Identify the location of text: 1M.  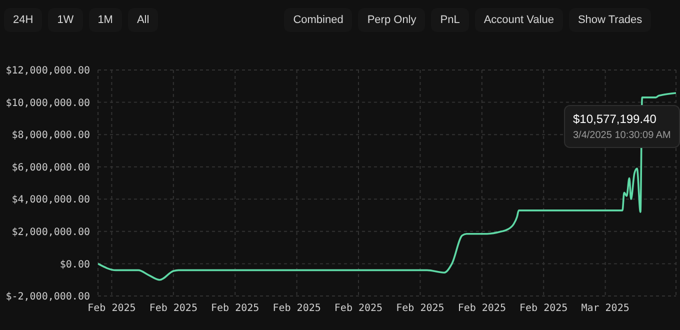
(105, 20).